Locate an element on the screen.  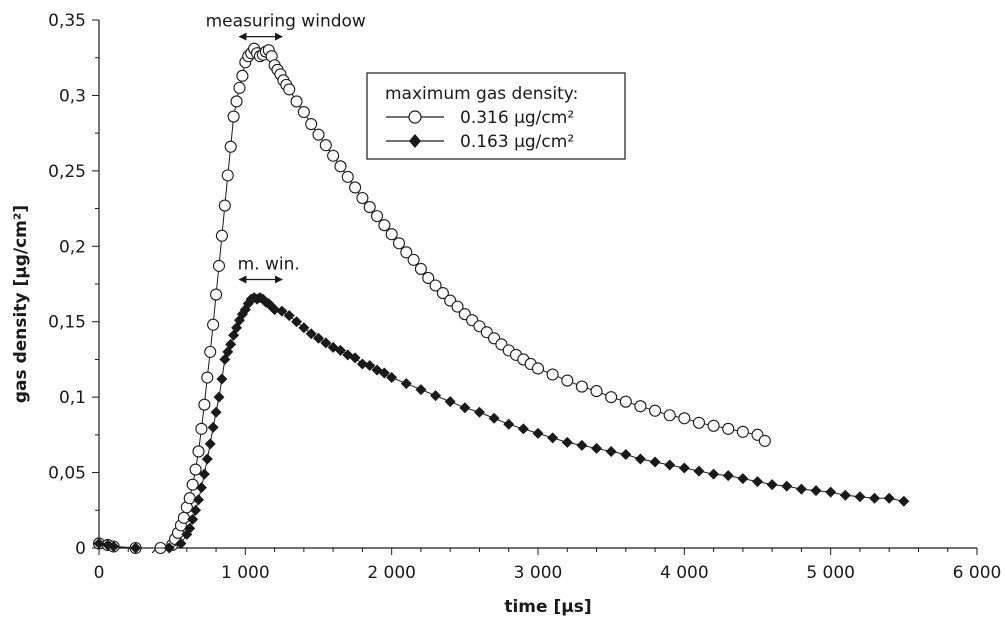
y-tick-label: 0,25 is located at coordinates (67, 172).